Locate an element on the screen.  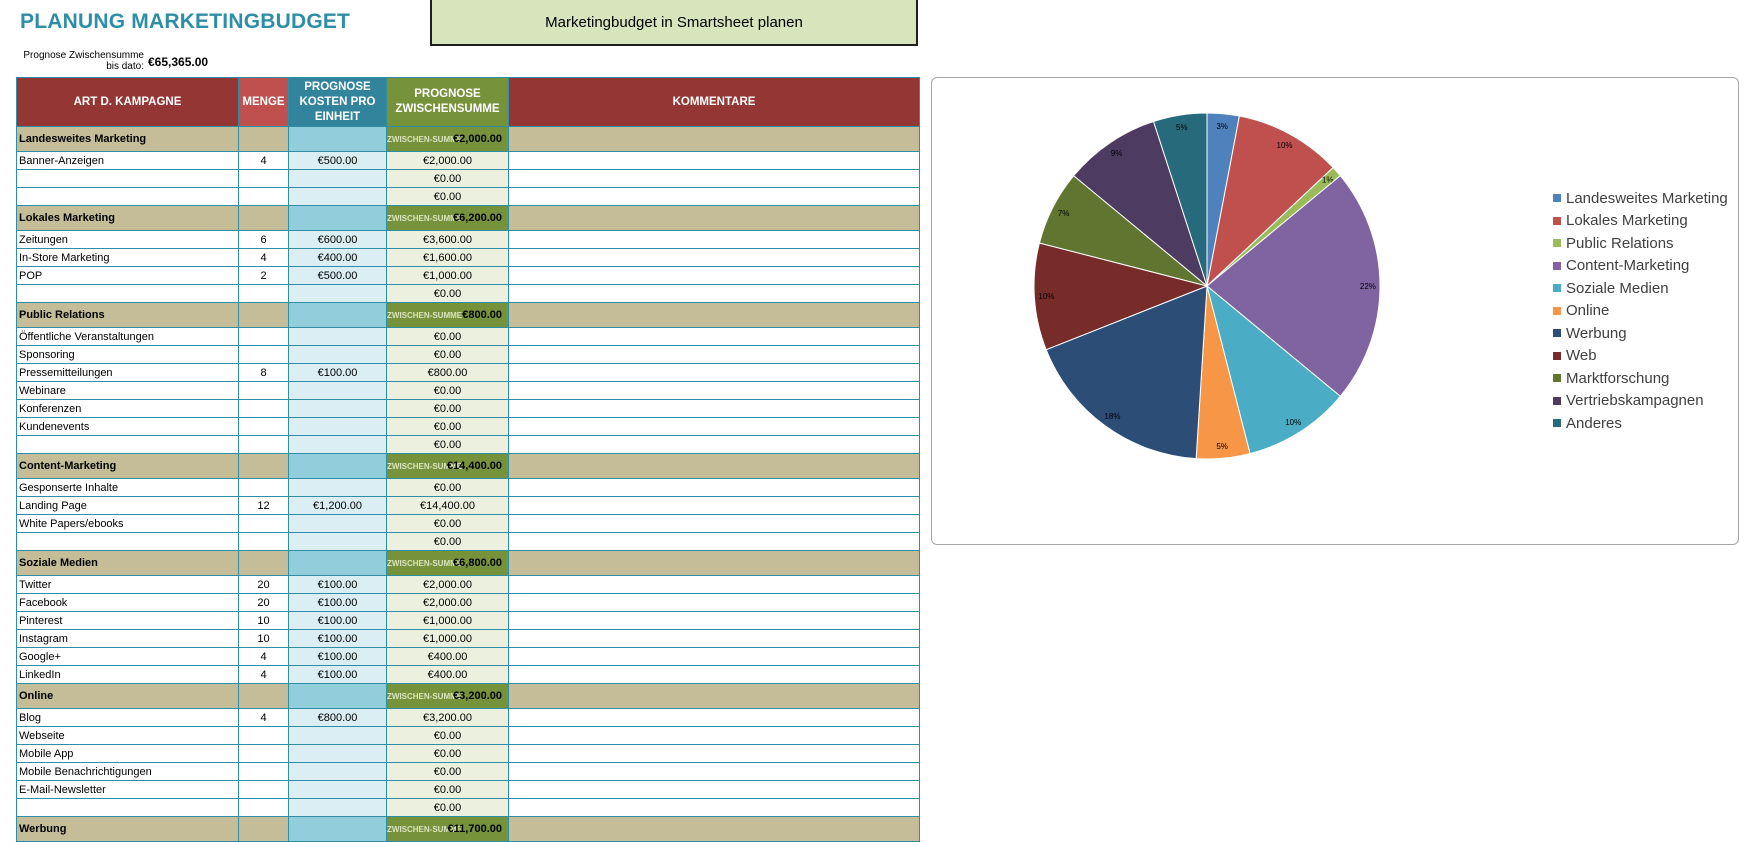
category-name: Landesweites Marketing is located at coordinates (127, 139).